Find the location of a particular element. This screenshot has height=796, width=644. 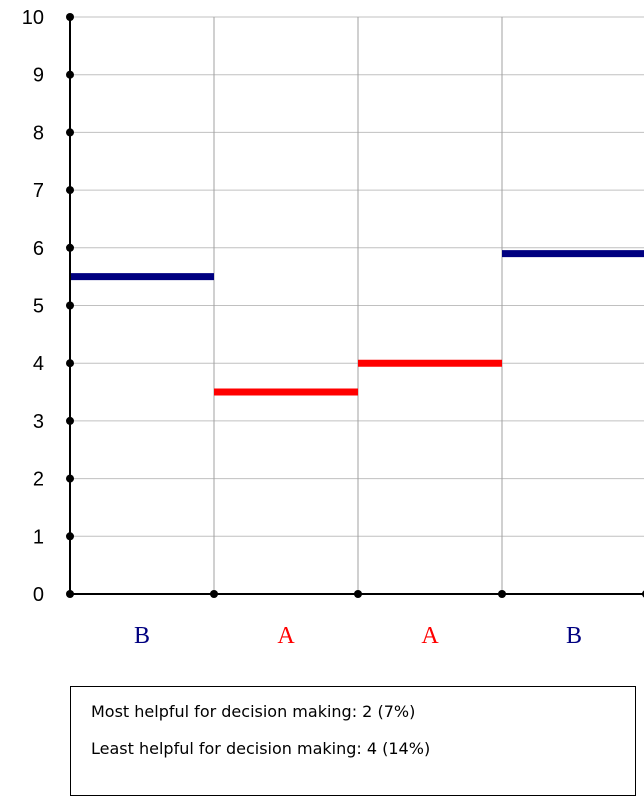

y-tick-label: 1 is located at coordinates (38, 537).